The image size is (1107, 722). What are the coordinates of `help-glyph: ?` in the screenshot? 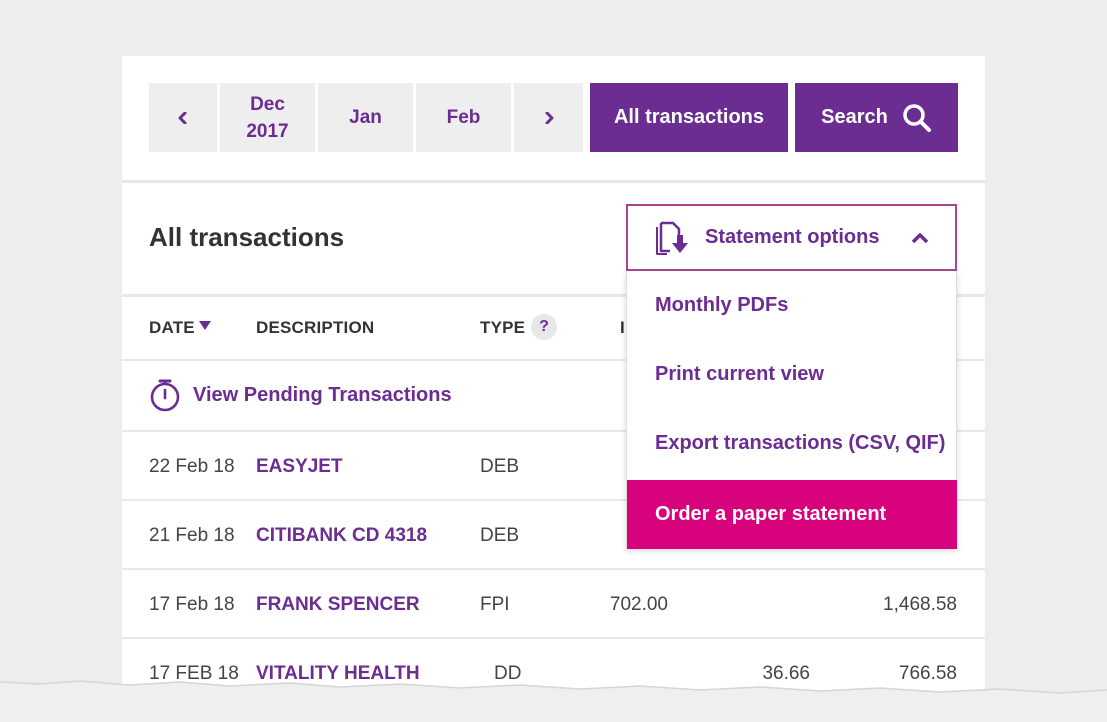 It's located at (544, 326).